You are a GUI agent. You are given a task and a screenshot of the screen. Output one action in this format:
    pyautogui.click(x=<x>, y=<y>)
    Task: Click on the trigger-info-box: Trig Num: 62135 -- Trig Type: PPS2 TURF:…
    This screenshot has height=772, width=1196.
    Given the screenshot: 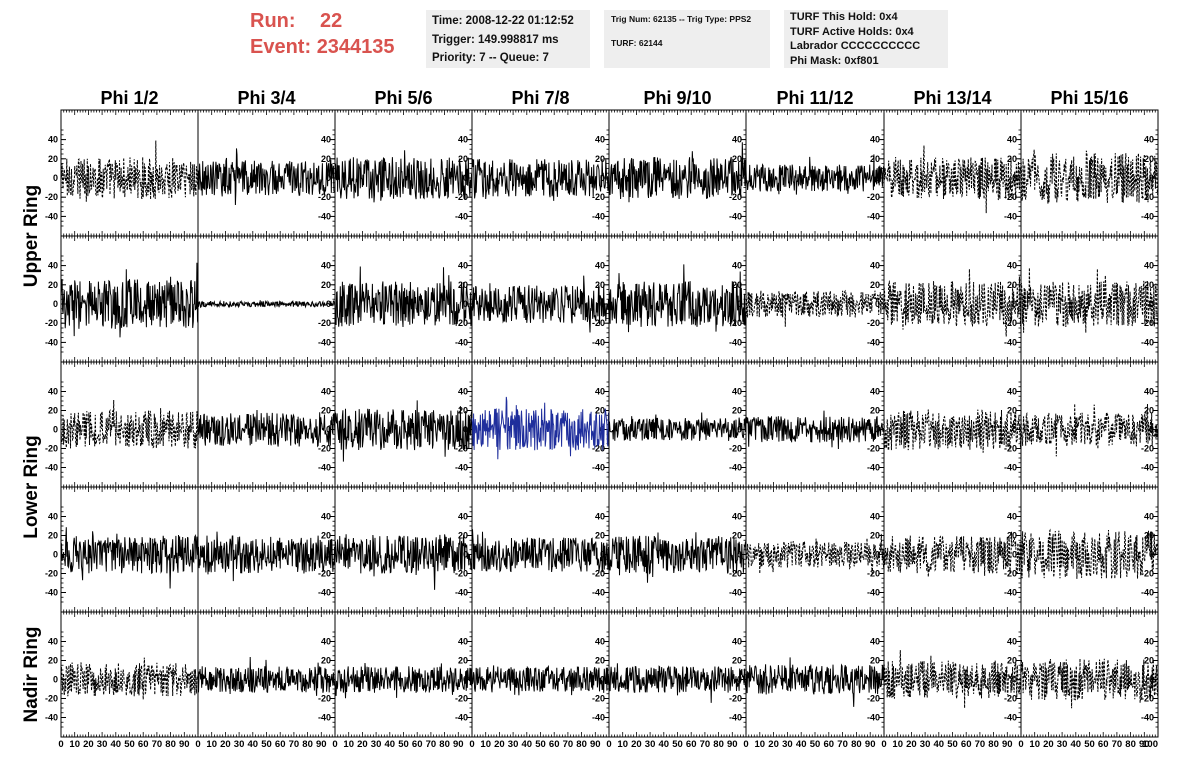 What is the action you would take?
    pyautogui.click(x=687, y=39)
    